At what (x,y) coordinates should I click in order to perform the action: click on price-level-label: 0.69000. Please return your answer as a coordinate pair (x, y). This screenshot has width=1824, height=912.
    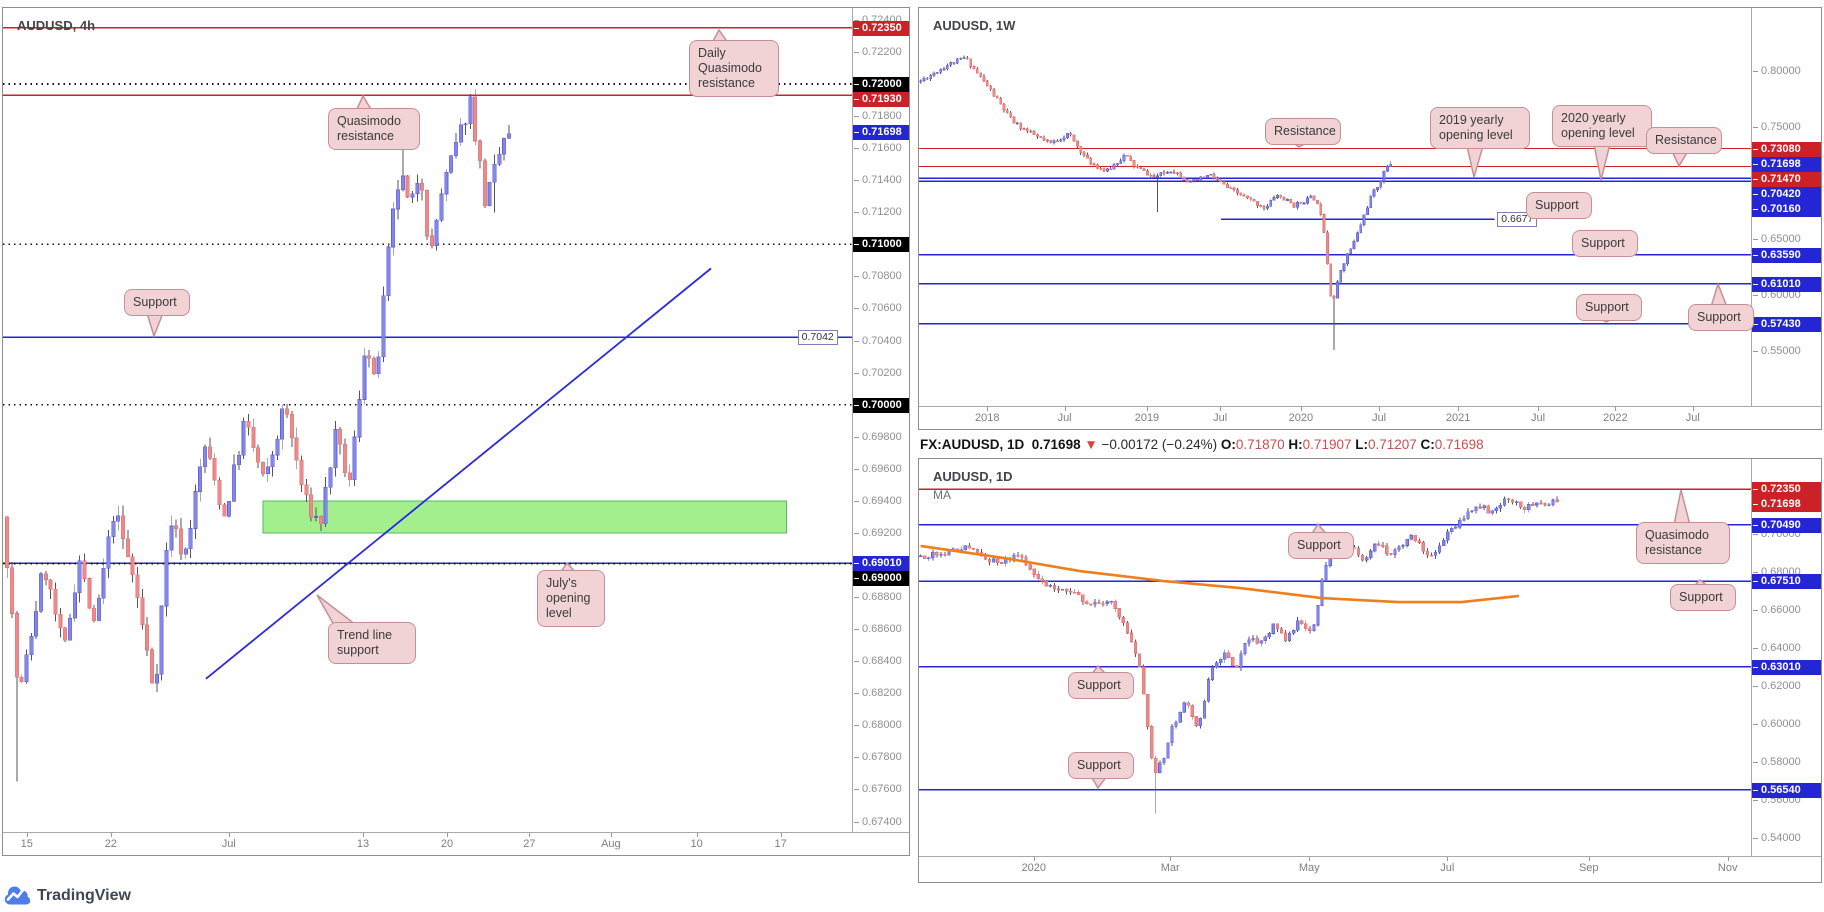
    Looking at the image, I should click on (881, 579).